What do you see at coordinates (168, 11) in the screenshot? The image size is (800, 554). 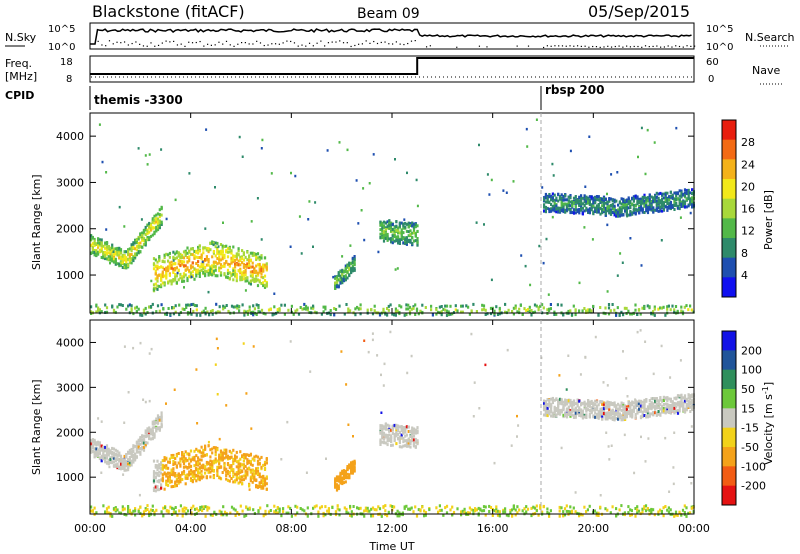 I see `station-title: Blackstone (fitACF)` at bounding box center [168, 11].